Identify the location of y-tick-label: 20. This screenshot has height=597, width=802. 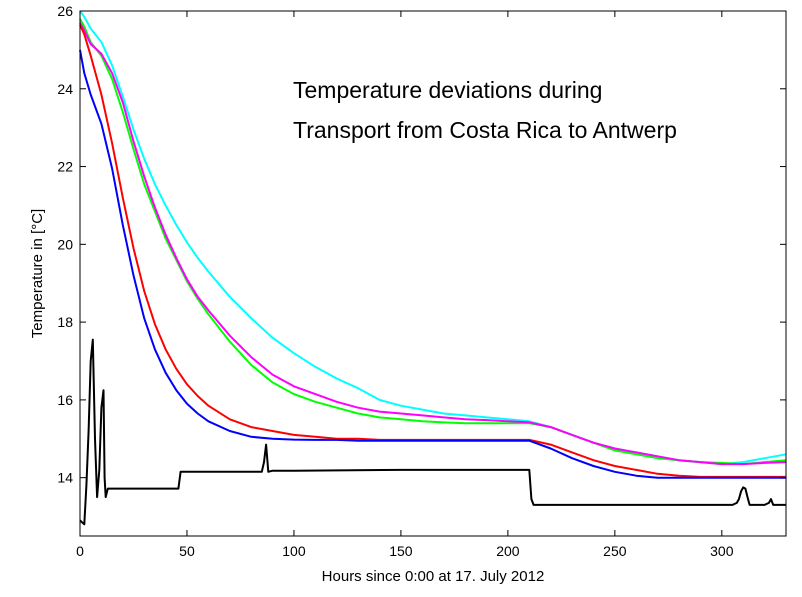
(65, 244).